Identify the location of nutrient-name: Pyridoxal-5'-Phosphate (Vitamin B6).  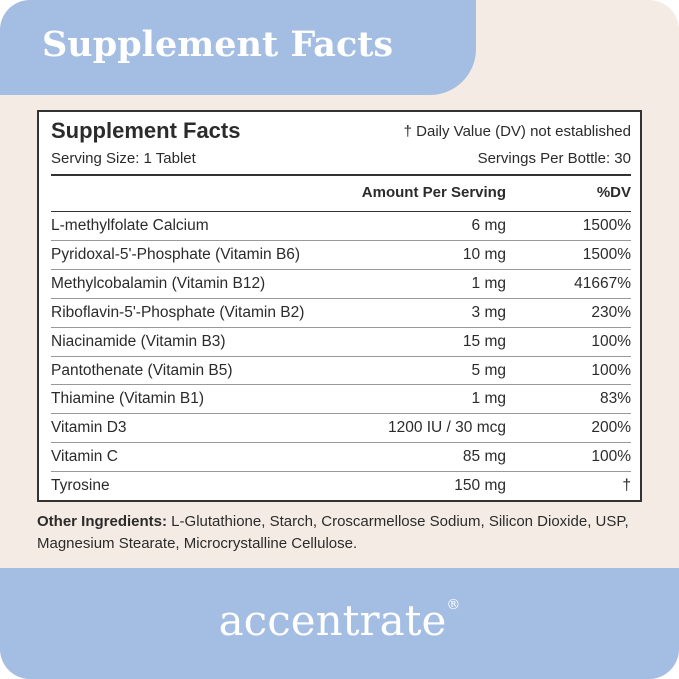
(176, 254).